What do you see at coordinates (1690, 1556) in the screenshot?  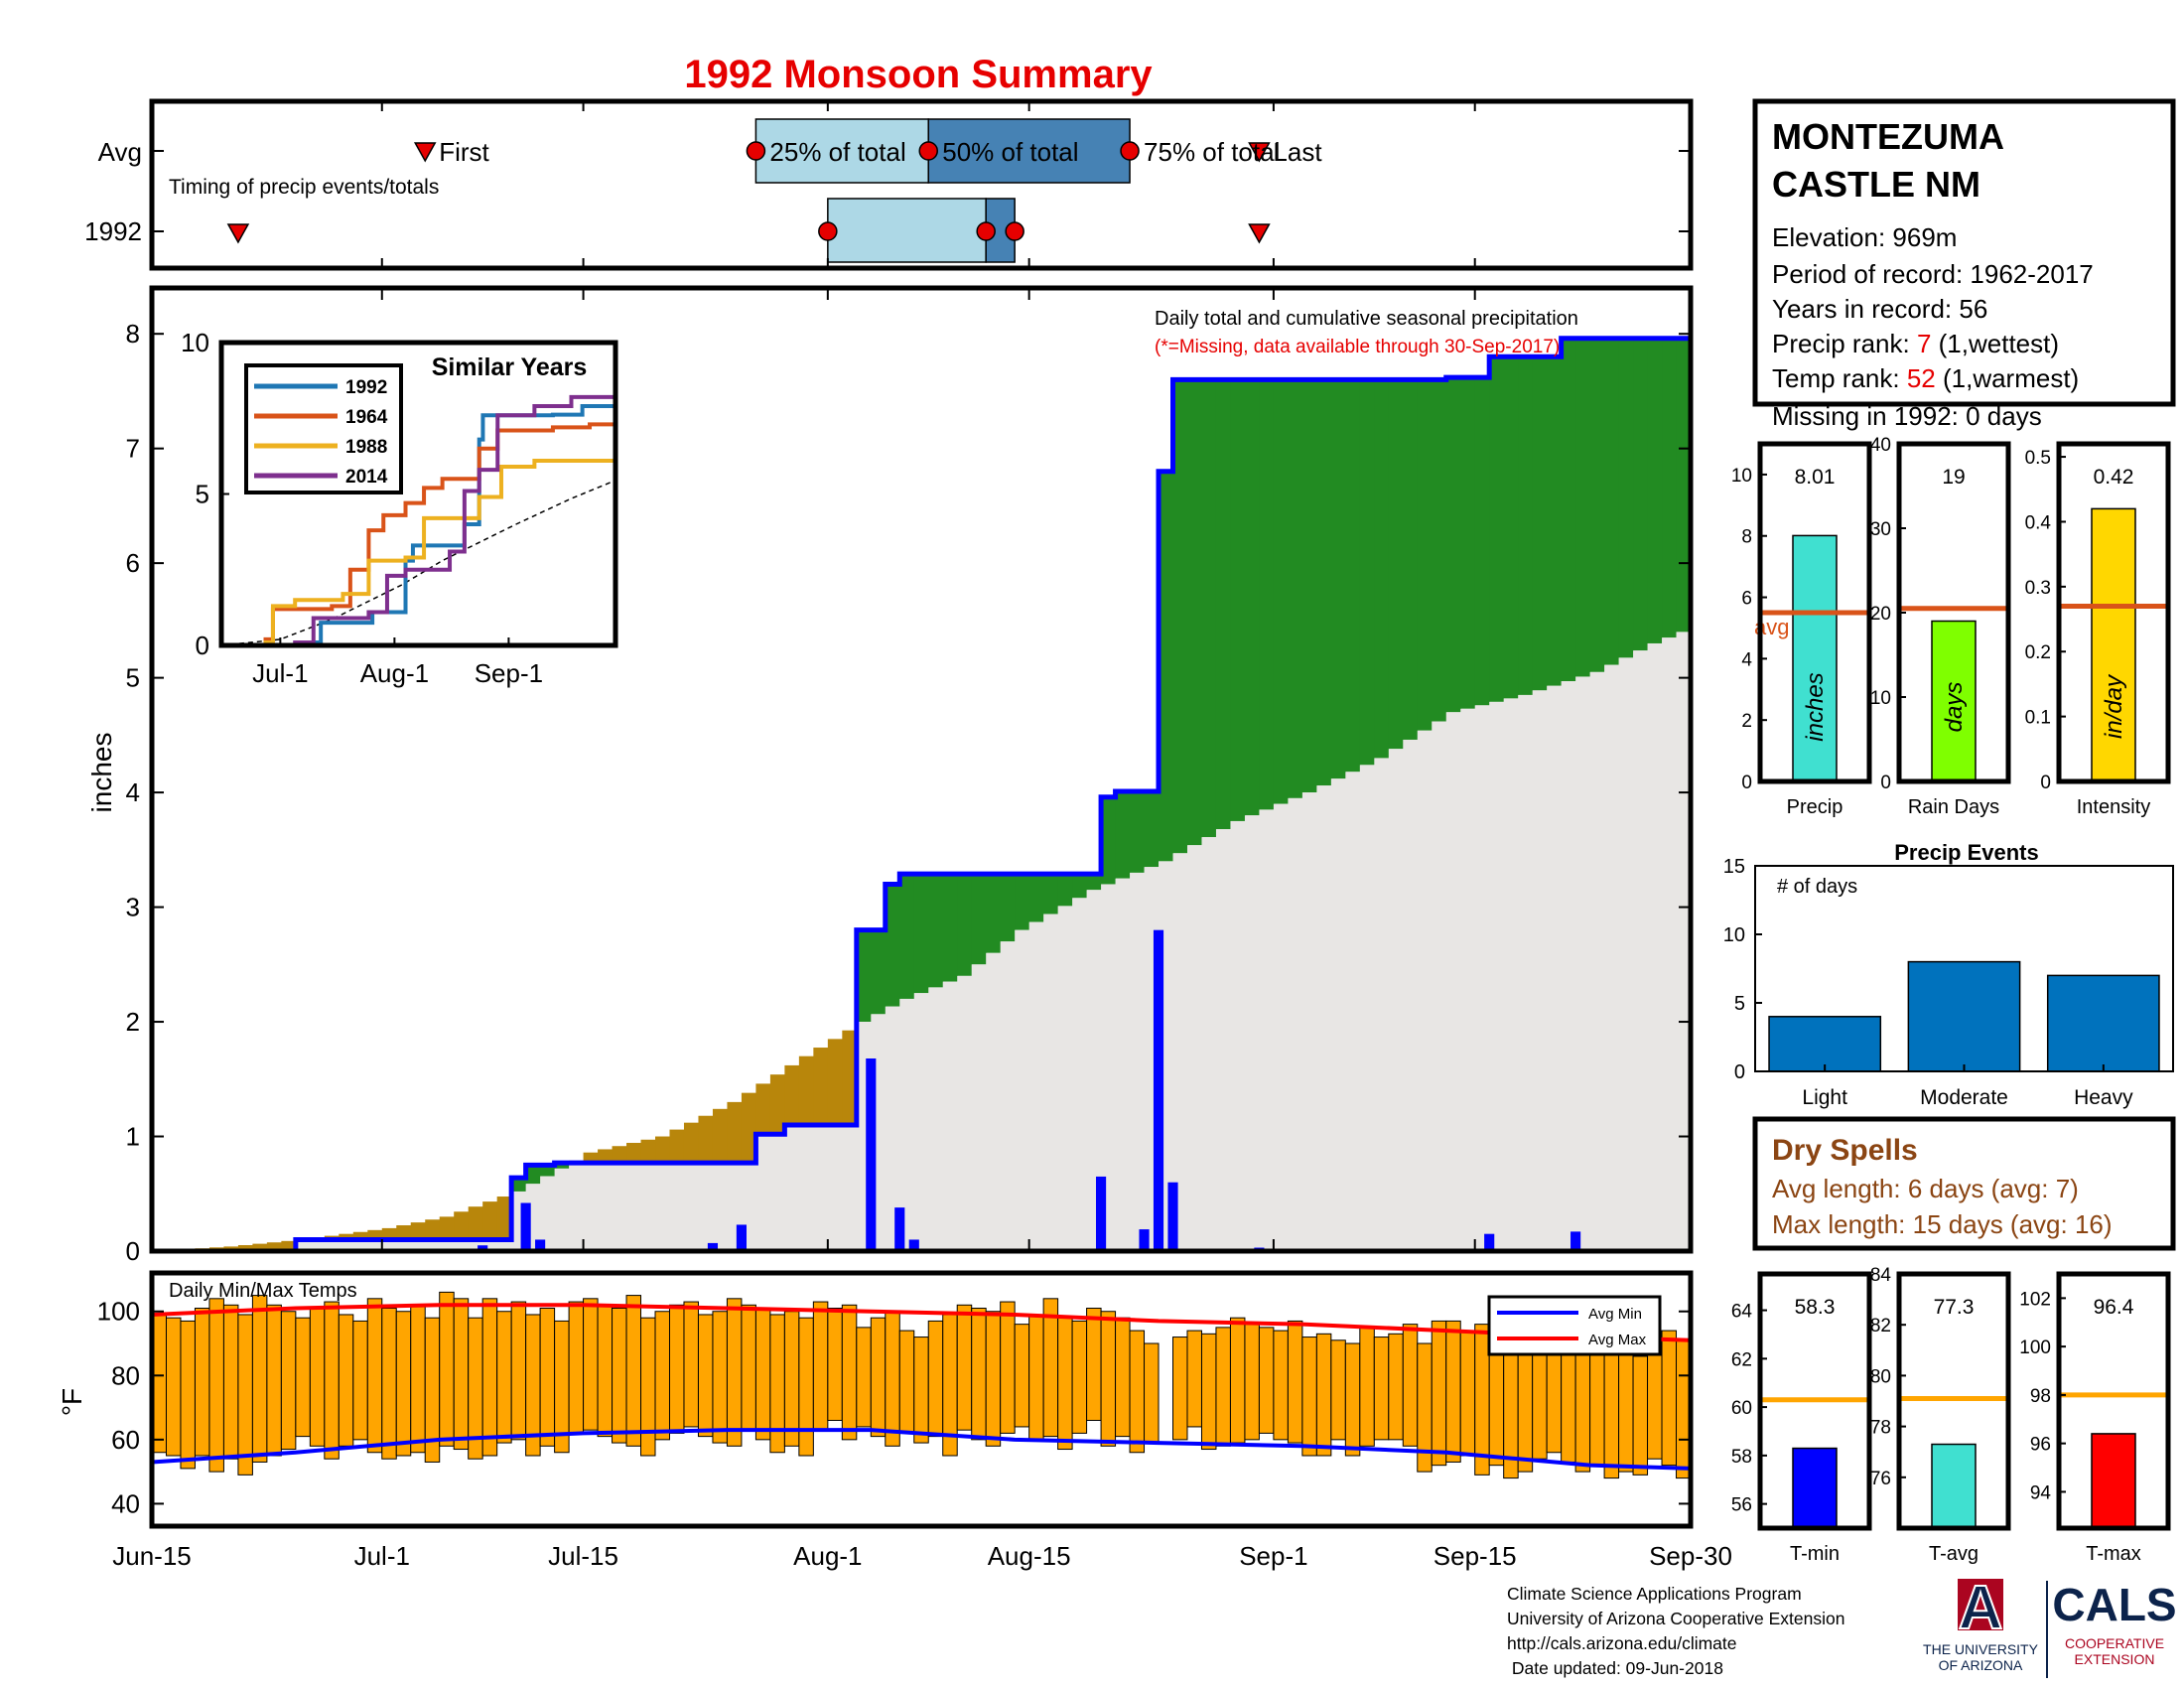 I see `x-tick-label: Sep-30` at bounding box center [1690, 1556].